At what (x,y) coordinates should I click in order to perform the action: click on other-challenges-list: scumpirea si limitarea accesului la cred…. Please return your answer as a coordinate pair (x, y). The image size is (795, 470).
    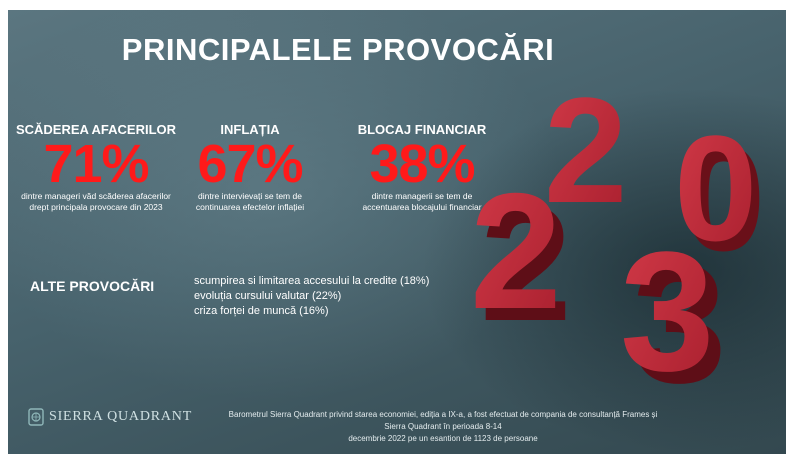
    Looking at the image, I should click on (311, 296).